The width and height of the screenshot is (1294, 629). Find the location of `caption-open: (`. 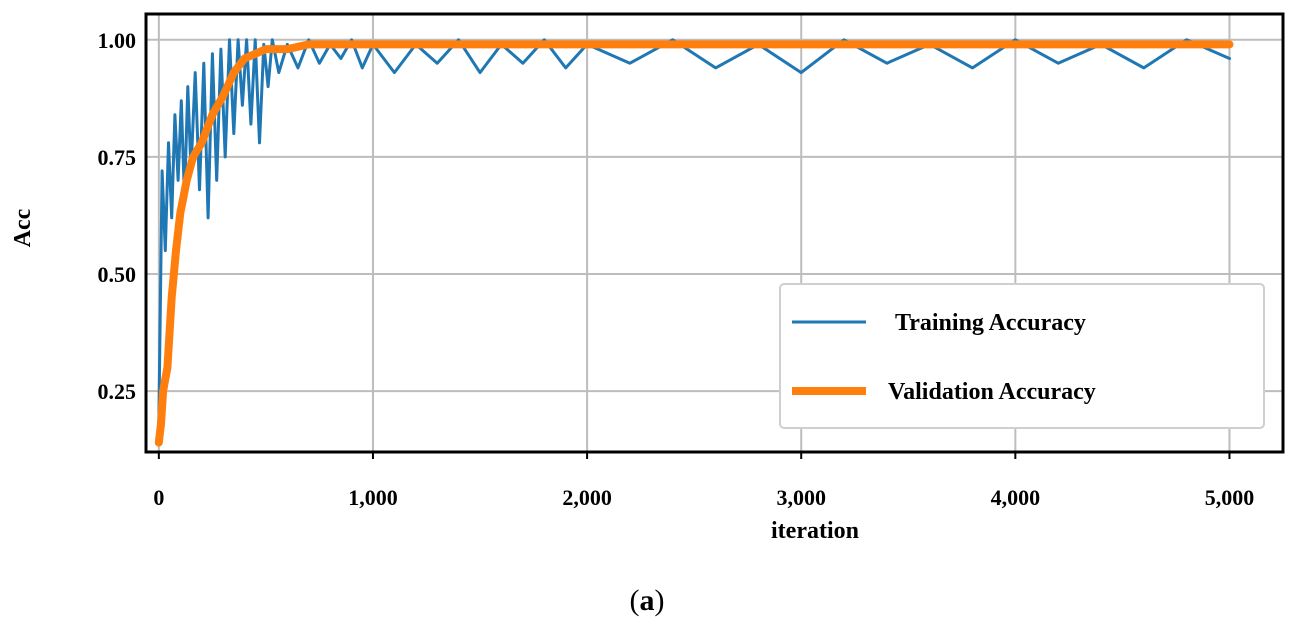

caption-open: ( is located at coordinates (634, 600).